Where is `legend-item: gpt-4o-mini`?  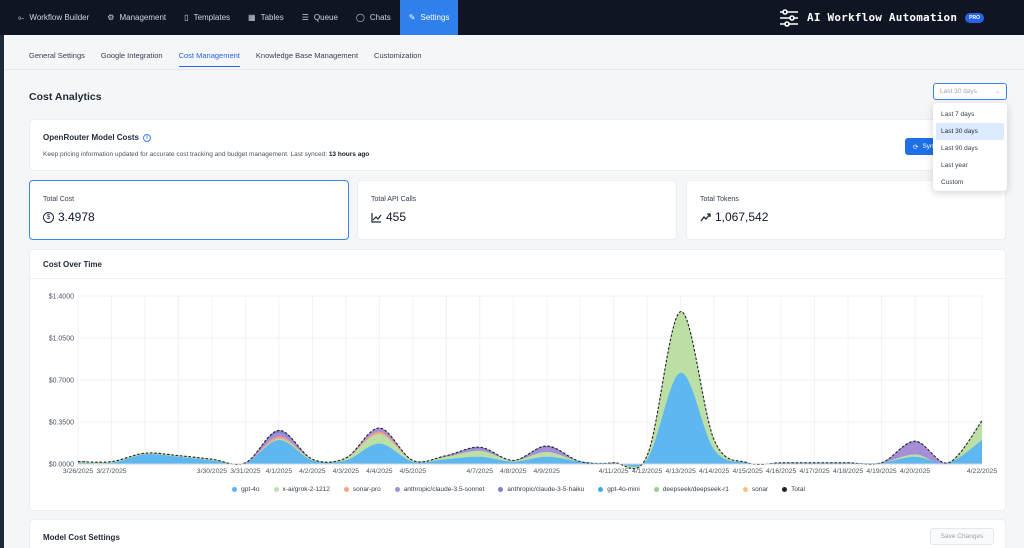 legend-item: gpt-4o-mini is located at coordinates (619, 489).